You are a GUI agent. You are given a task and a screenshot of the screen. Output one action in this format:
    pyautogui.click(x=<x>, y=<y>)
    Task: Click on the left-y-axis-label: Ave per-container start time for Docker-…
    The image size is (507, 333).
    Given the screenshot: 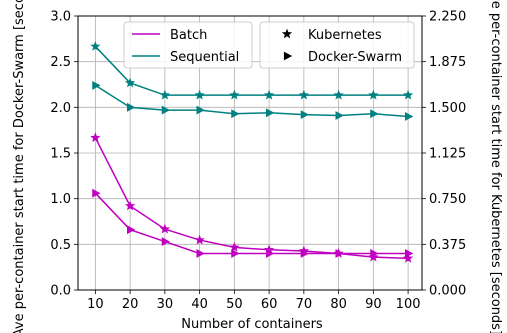 What is the action you would take?
    pyautogui.click(x=19, y=166)
    